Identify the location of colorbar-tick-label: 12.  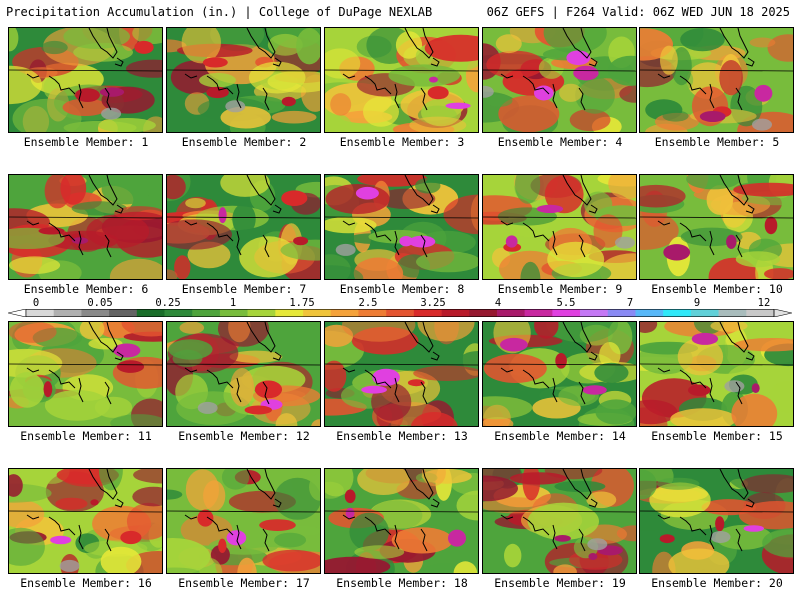
(764, 303).